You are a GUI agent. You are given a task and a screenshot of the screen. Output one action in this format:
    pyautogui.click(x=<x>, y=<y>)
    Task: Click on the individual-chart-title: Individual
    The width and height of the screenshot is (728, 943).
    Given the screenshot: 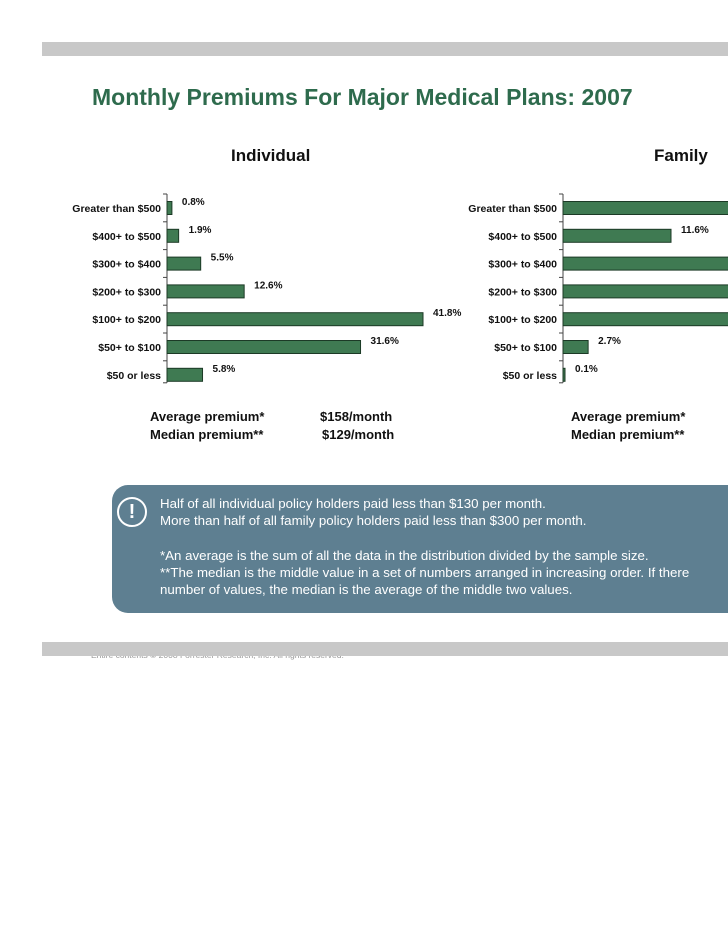 What is the action you would take?
    pyautogui.click(x=271, y=155)
    